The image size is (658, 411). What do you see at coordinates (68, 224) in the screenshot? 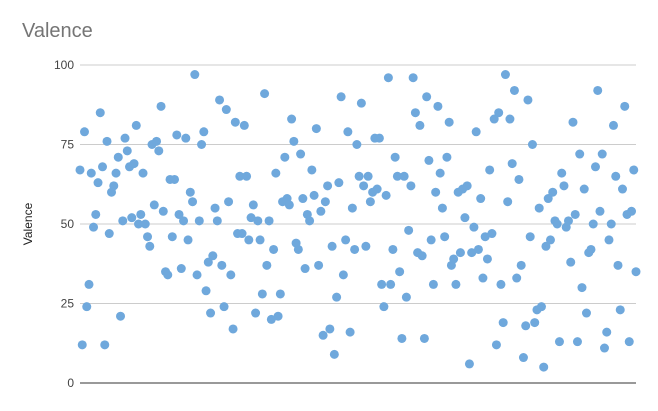
I see `y-tick-label: 50` at bounding box center [68, 224].